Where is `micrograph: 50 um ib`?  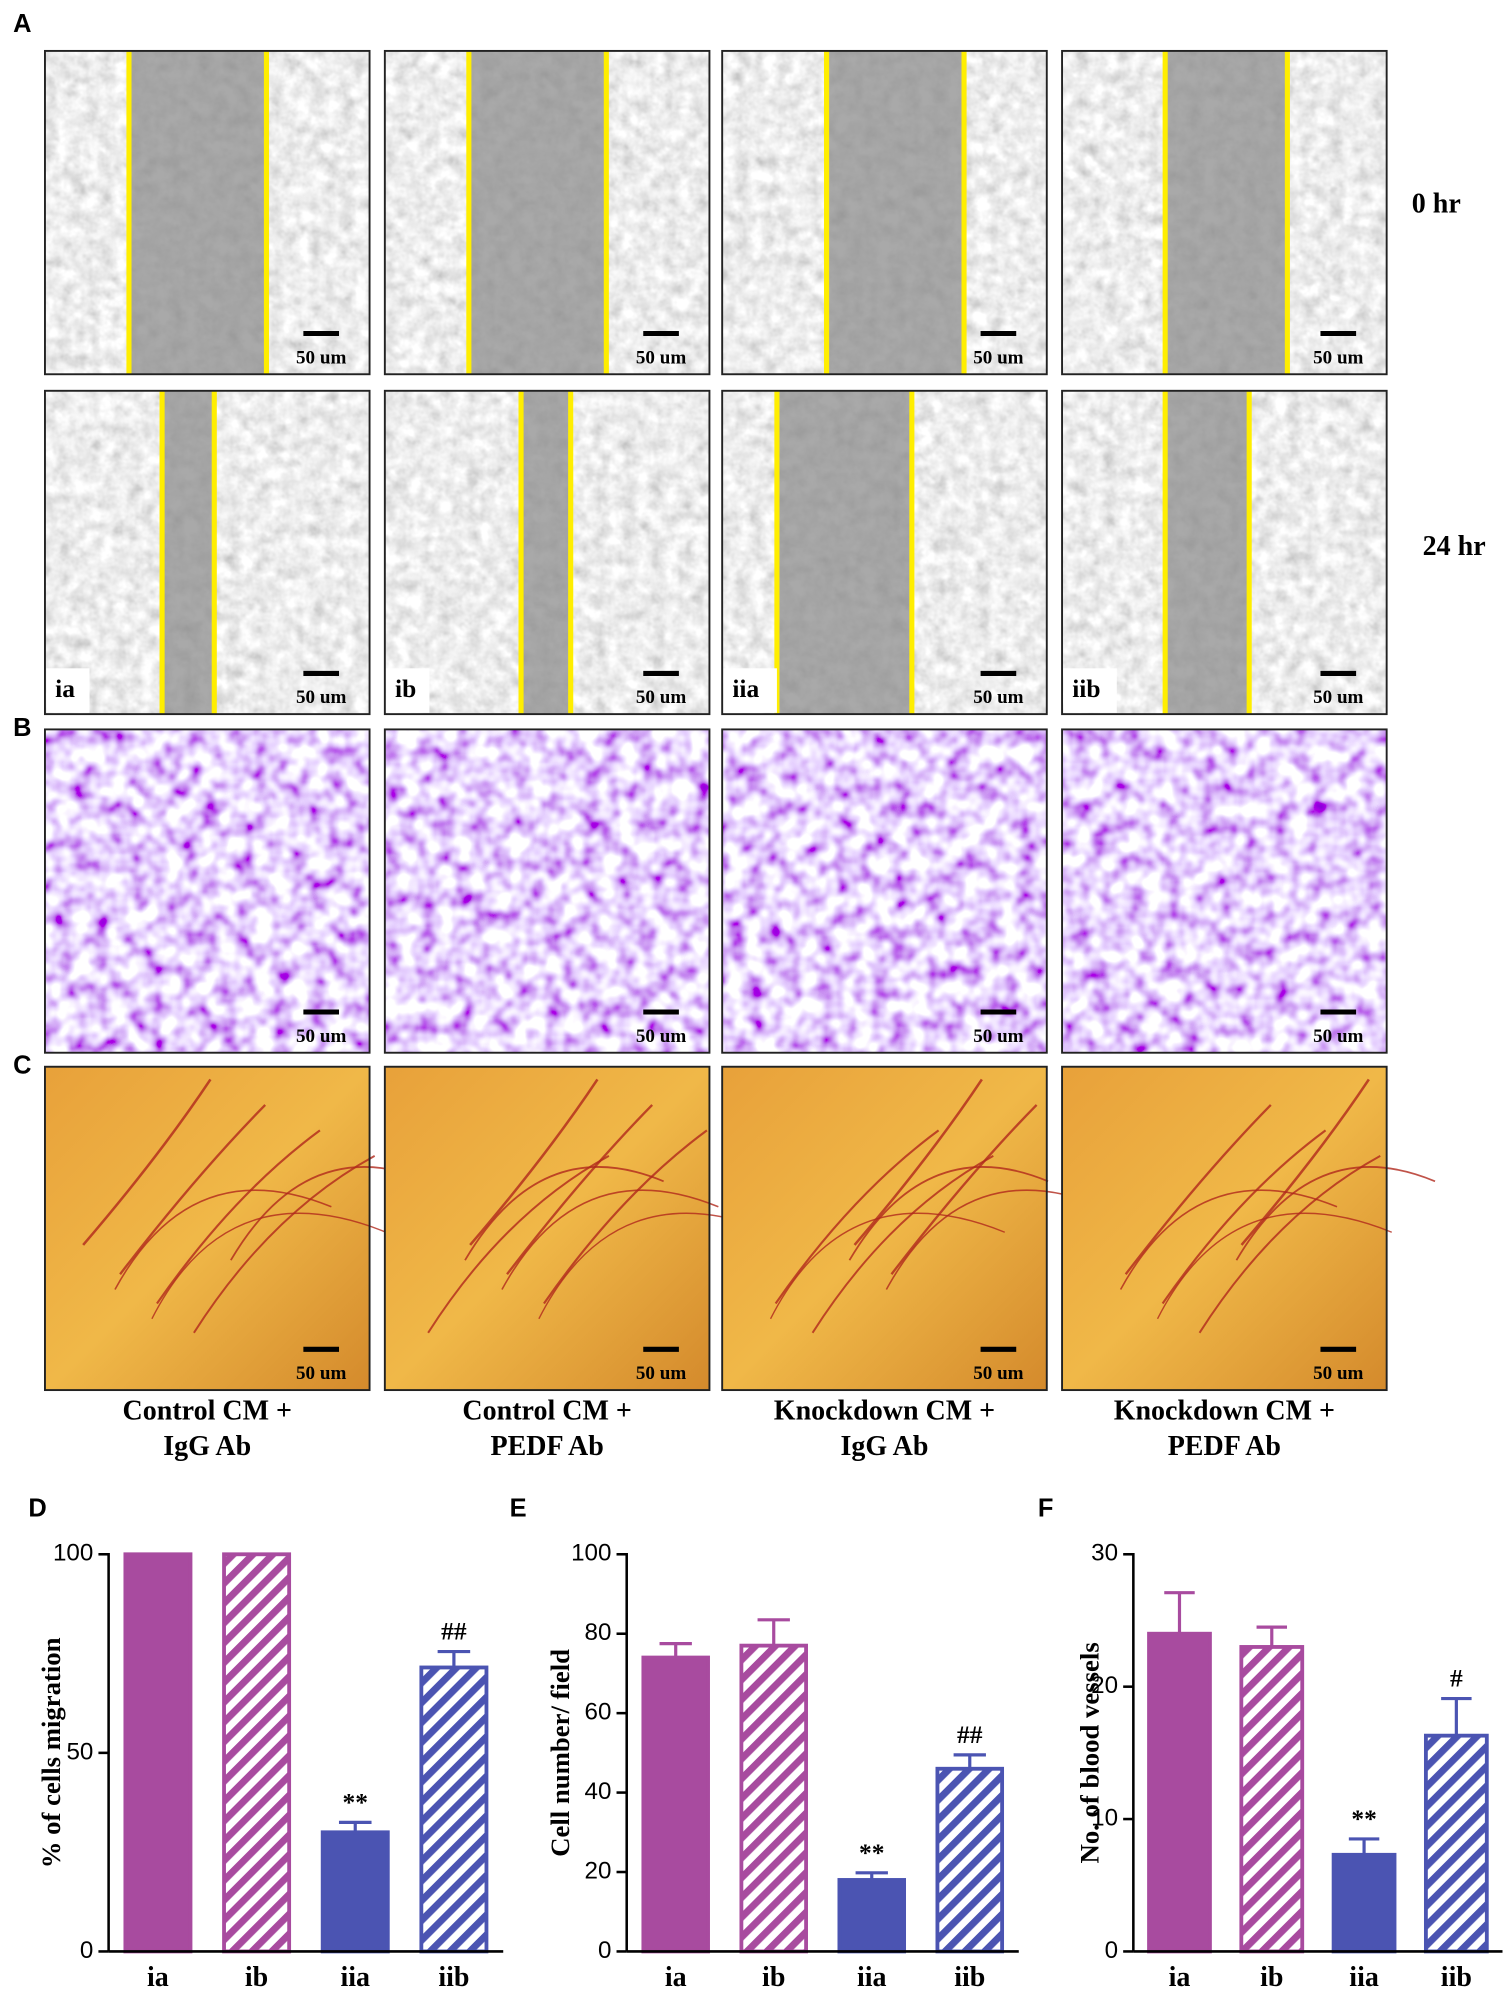
micrograph: 50 um ib is located at coordinates (547, 552).